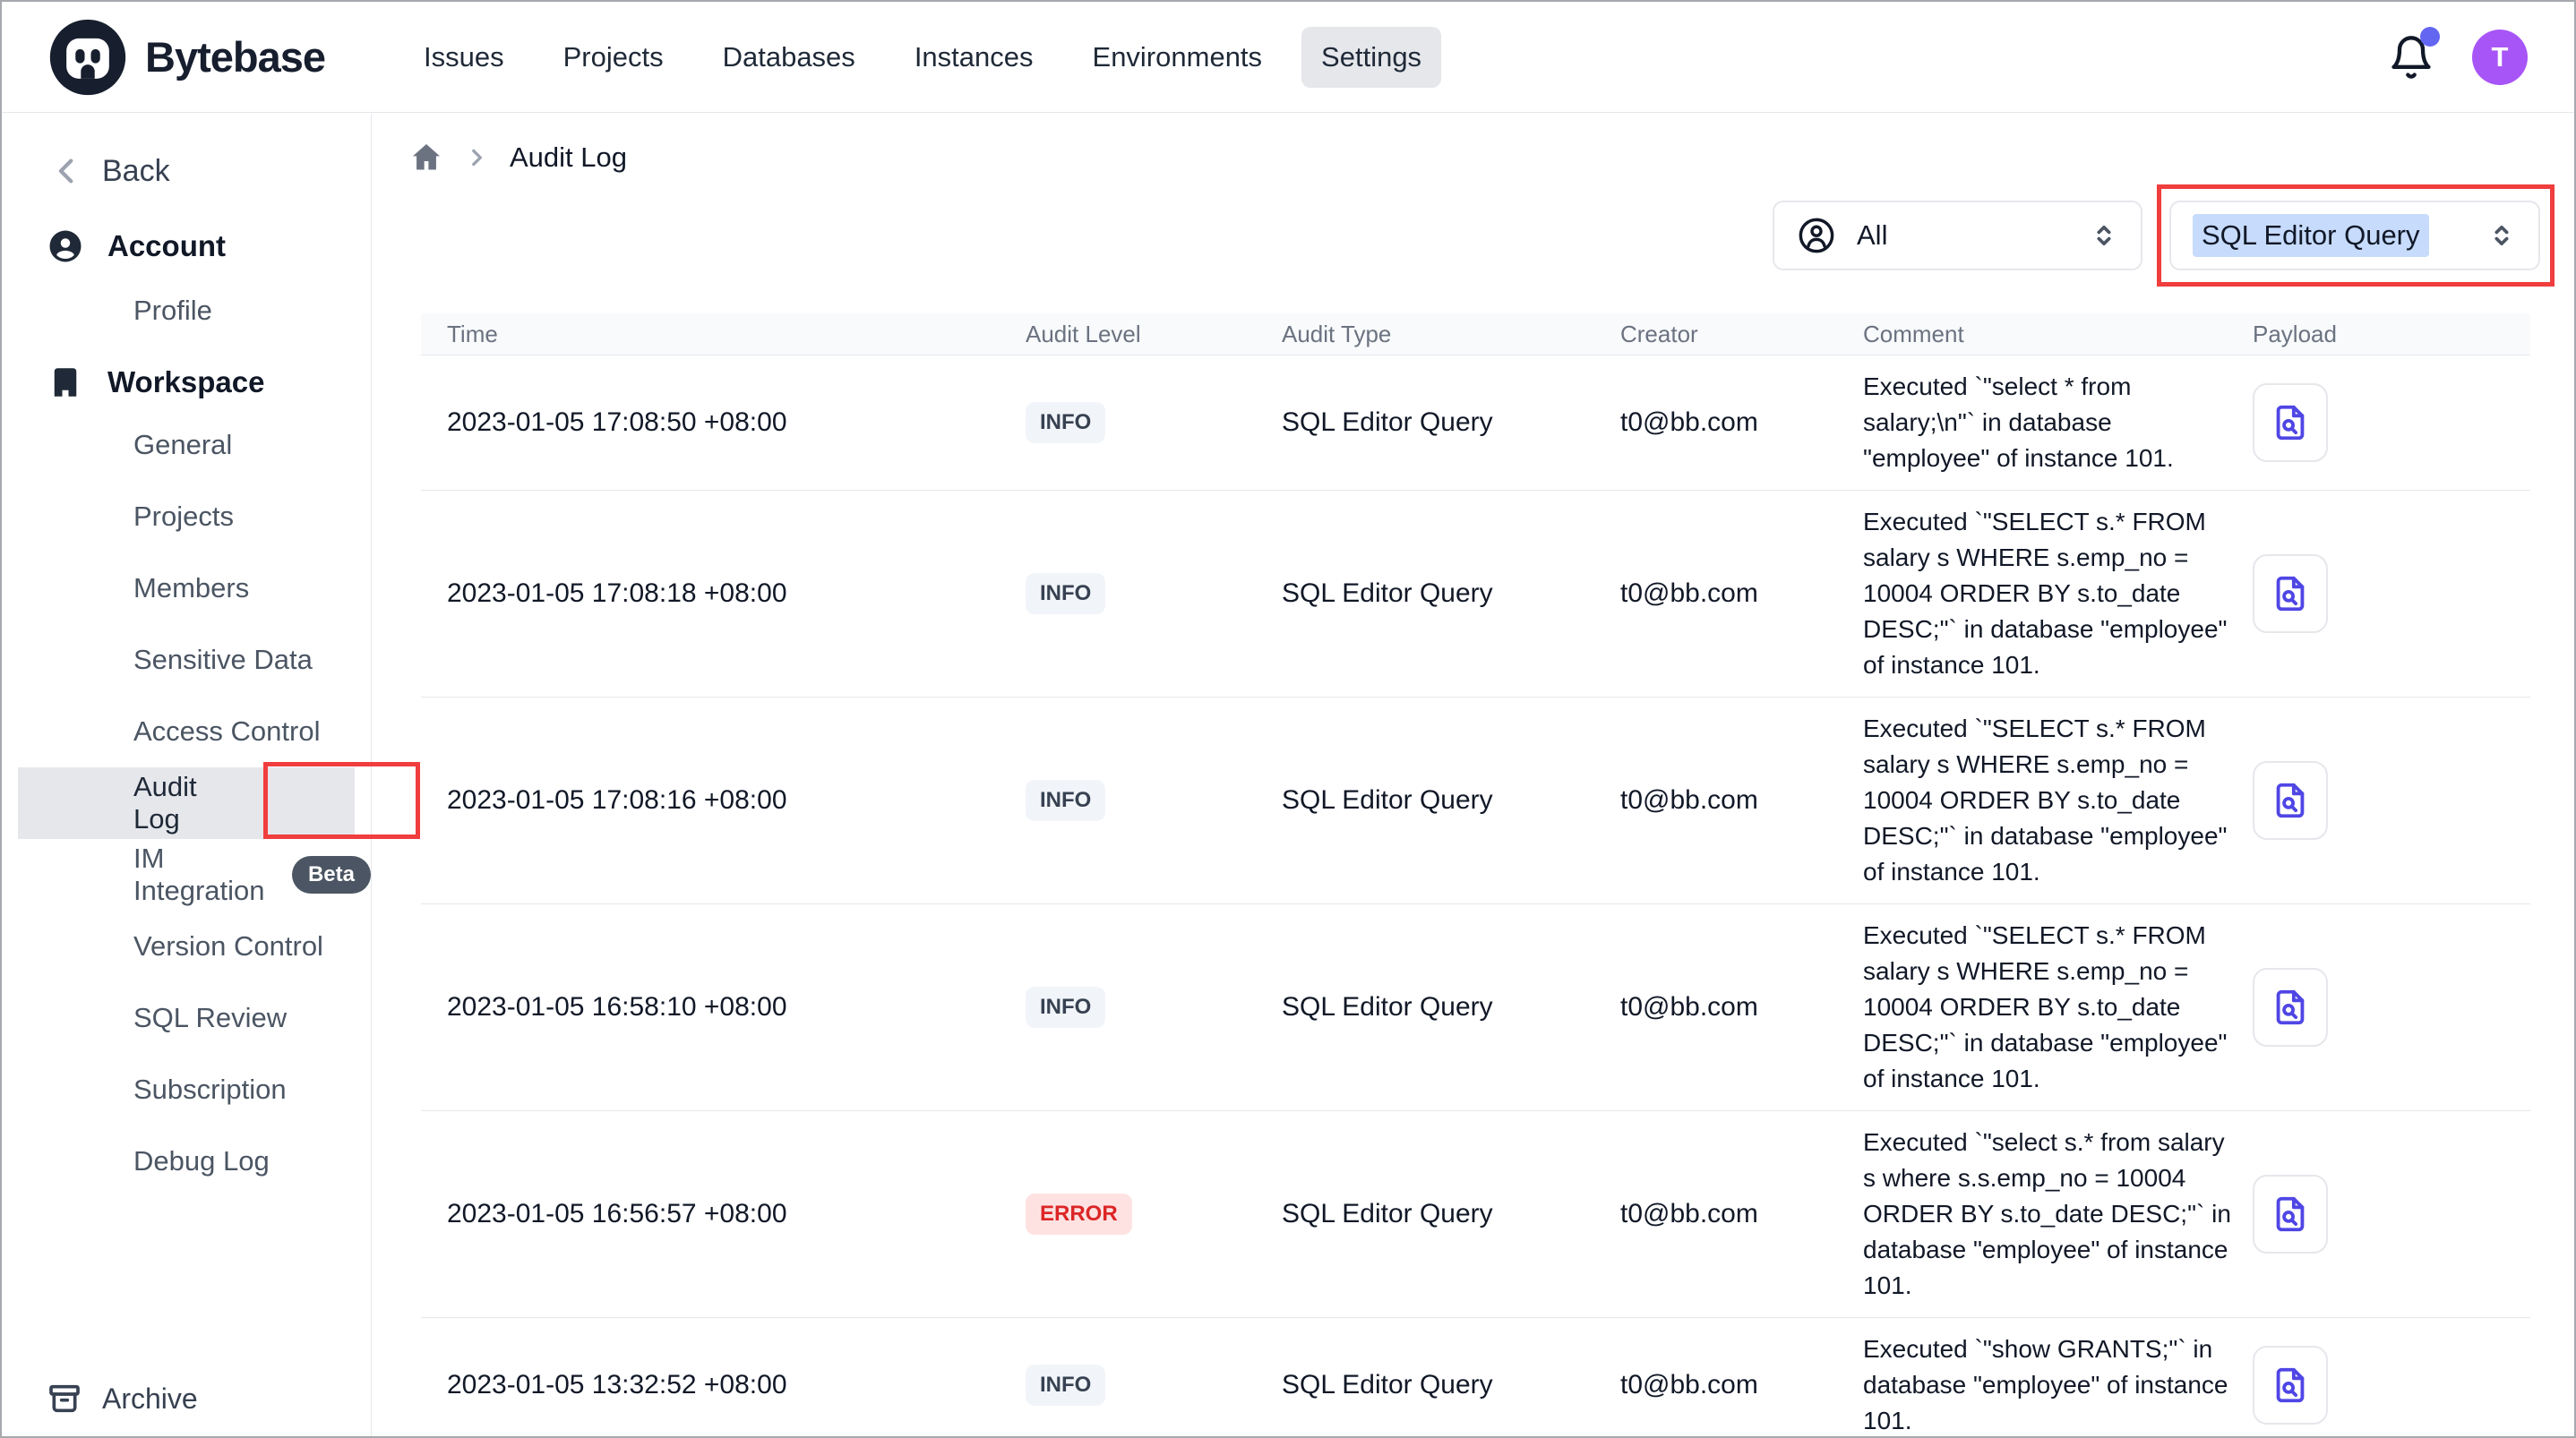  Describe the element at coordinates (166, 245) in the screenshot. I see `section-account-title: Account` at that location.